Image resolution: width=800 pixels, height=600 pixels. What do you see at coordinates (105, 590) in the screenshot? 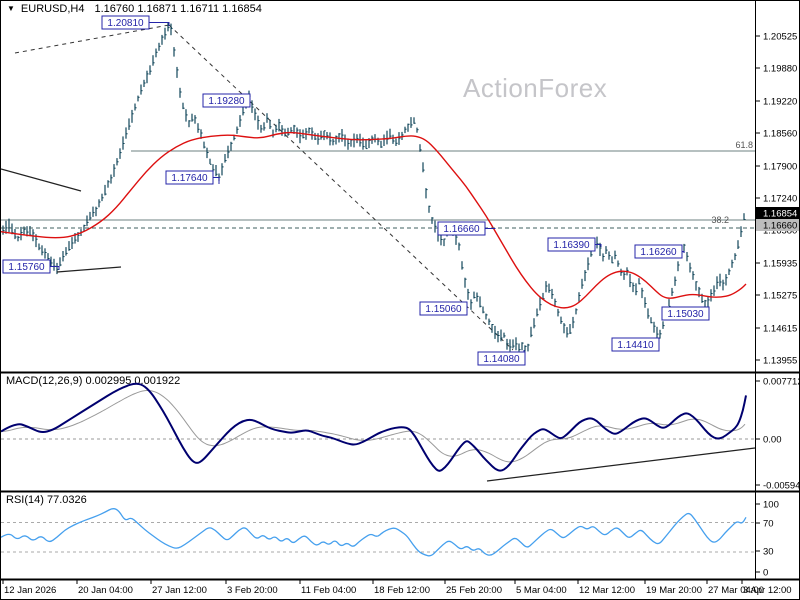
I see `date-axis-label: 20 Jan 04:00` at bounding box center [105, 590].